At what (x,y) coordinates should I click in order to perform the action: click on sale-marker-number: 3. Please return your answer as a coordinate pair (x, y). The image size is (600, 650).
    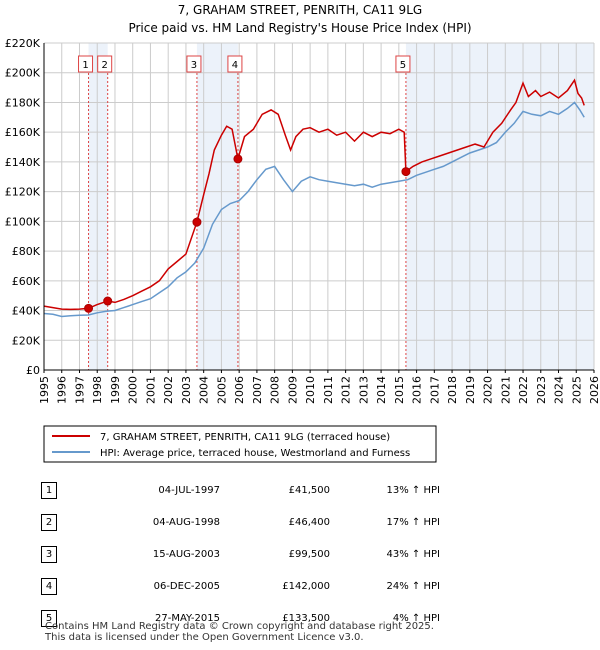
    Looking at the image, I should click on (194, 65).